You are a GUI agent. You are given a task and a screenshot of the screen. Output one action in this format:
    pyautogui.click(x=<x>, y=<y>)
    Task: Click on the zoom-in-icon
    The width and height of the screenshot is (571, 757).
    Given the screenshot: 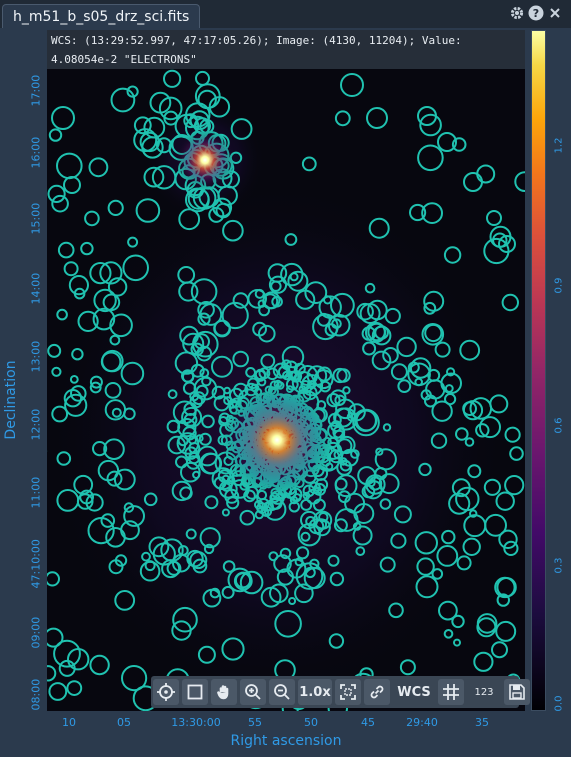 What is the action you would take?
    pyautogui.click(x=253, y=692)
    